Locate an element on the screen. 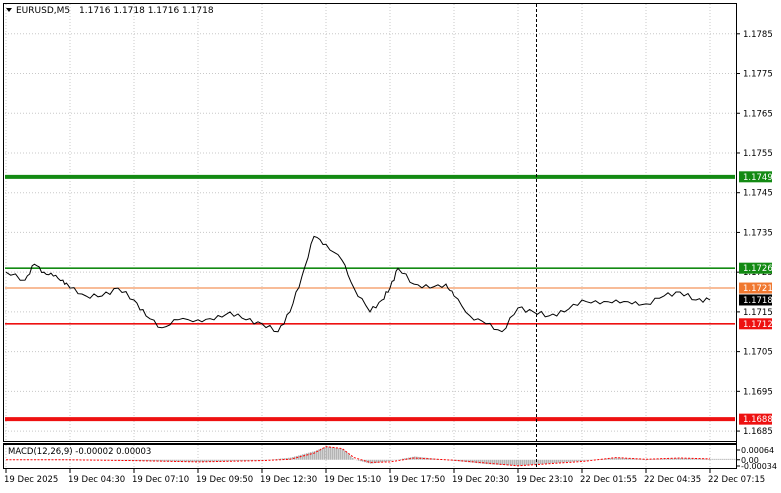  time-axis-label: 22 Dec 01:55 is located at coordinates (608, 480).